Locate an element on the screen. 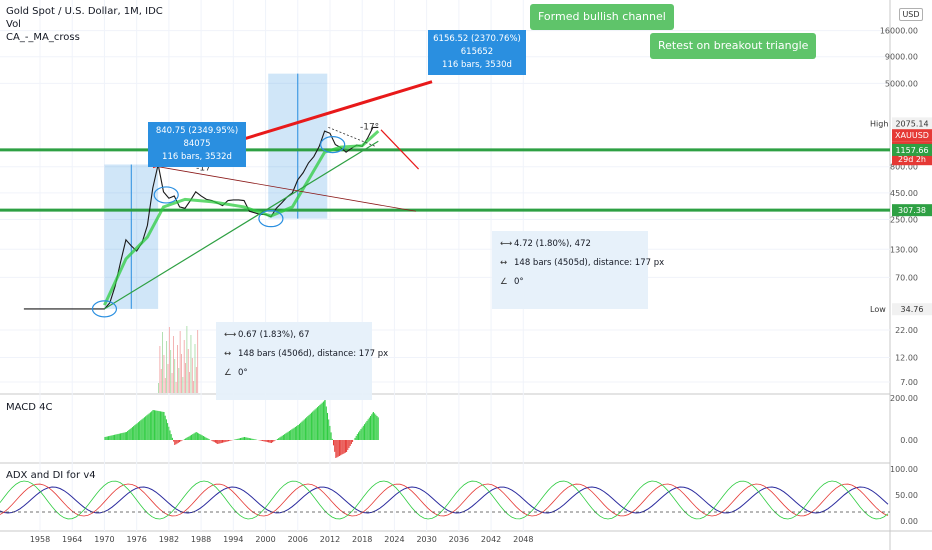  x-tick-label: 1994 is located at coordinates (233, 539).